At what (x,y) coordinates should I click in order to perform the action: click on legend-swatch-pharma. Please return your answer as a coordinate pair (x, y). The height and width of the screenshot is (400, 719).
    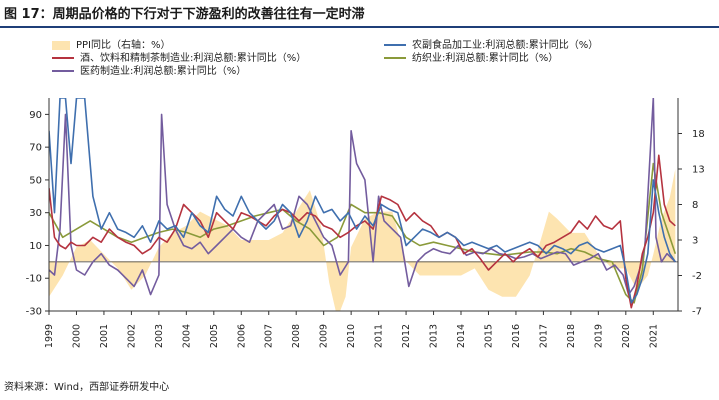
    Looking at the image, I should click on (63, 71).